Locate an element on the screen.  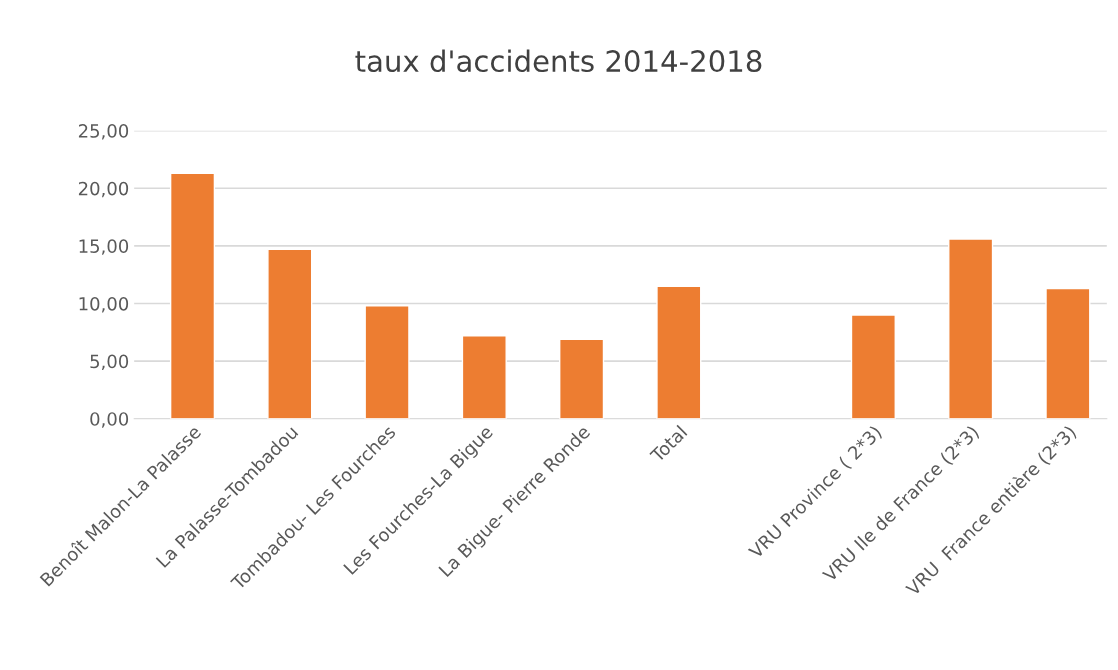
y-tick-label: 25,00 is located at coordinates (103, 132).